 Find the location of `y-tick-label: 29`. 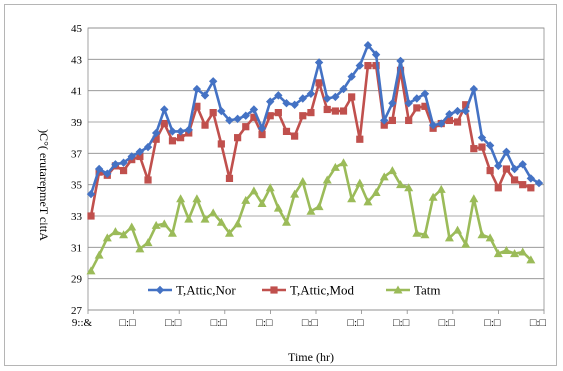

y-tick-label: 29 is located at coordinates (77, 280).